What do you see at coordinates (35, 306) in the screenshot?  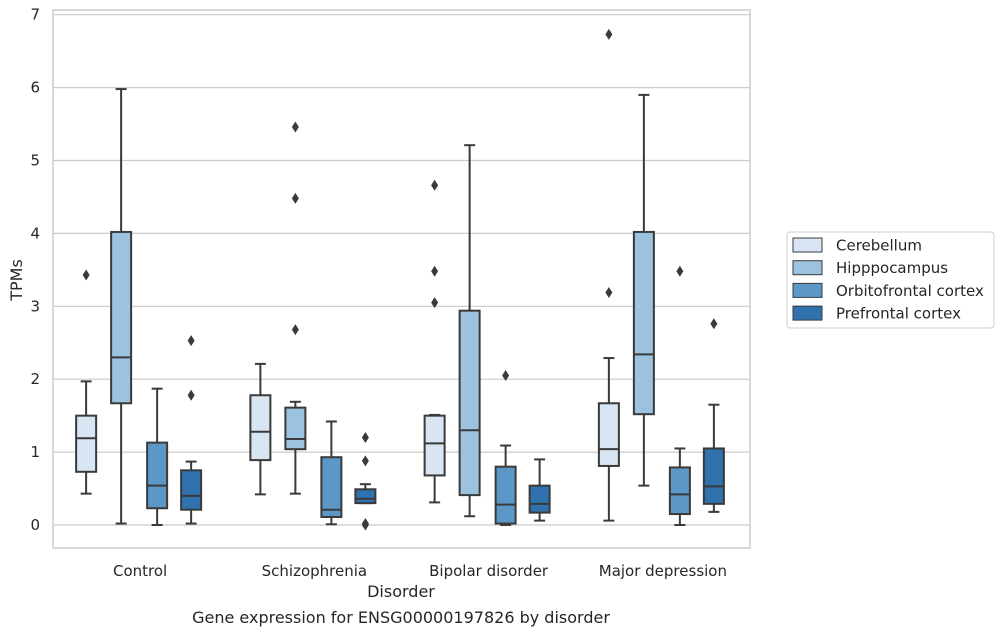 I see `y-tick-label: 3` at bounding box center [35, 306].